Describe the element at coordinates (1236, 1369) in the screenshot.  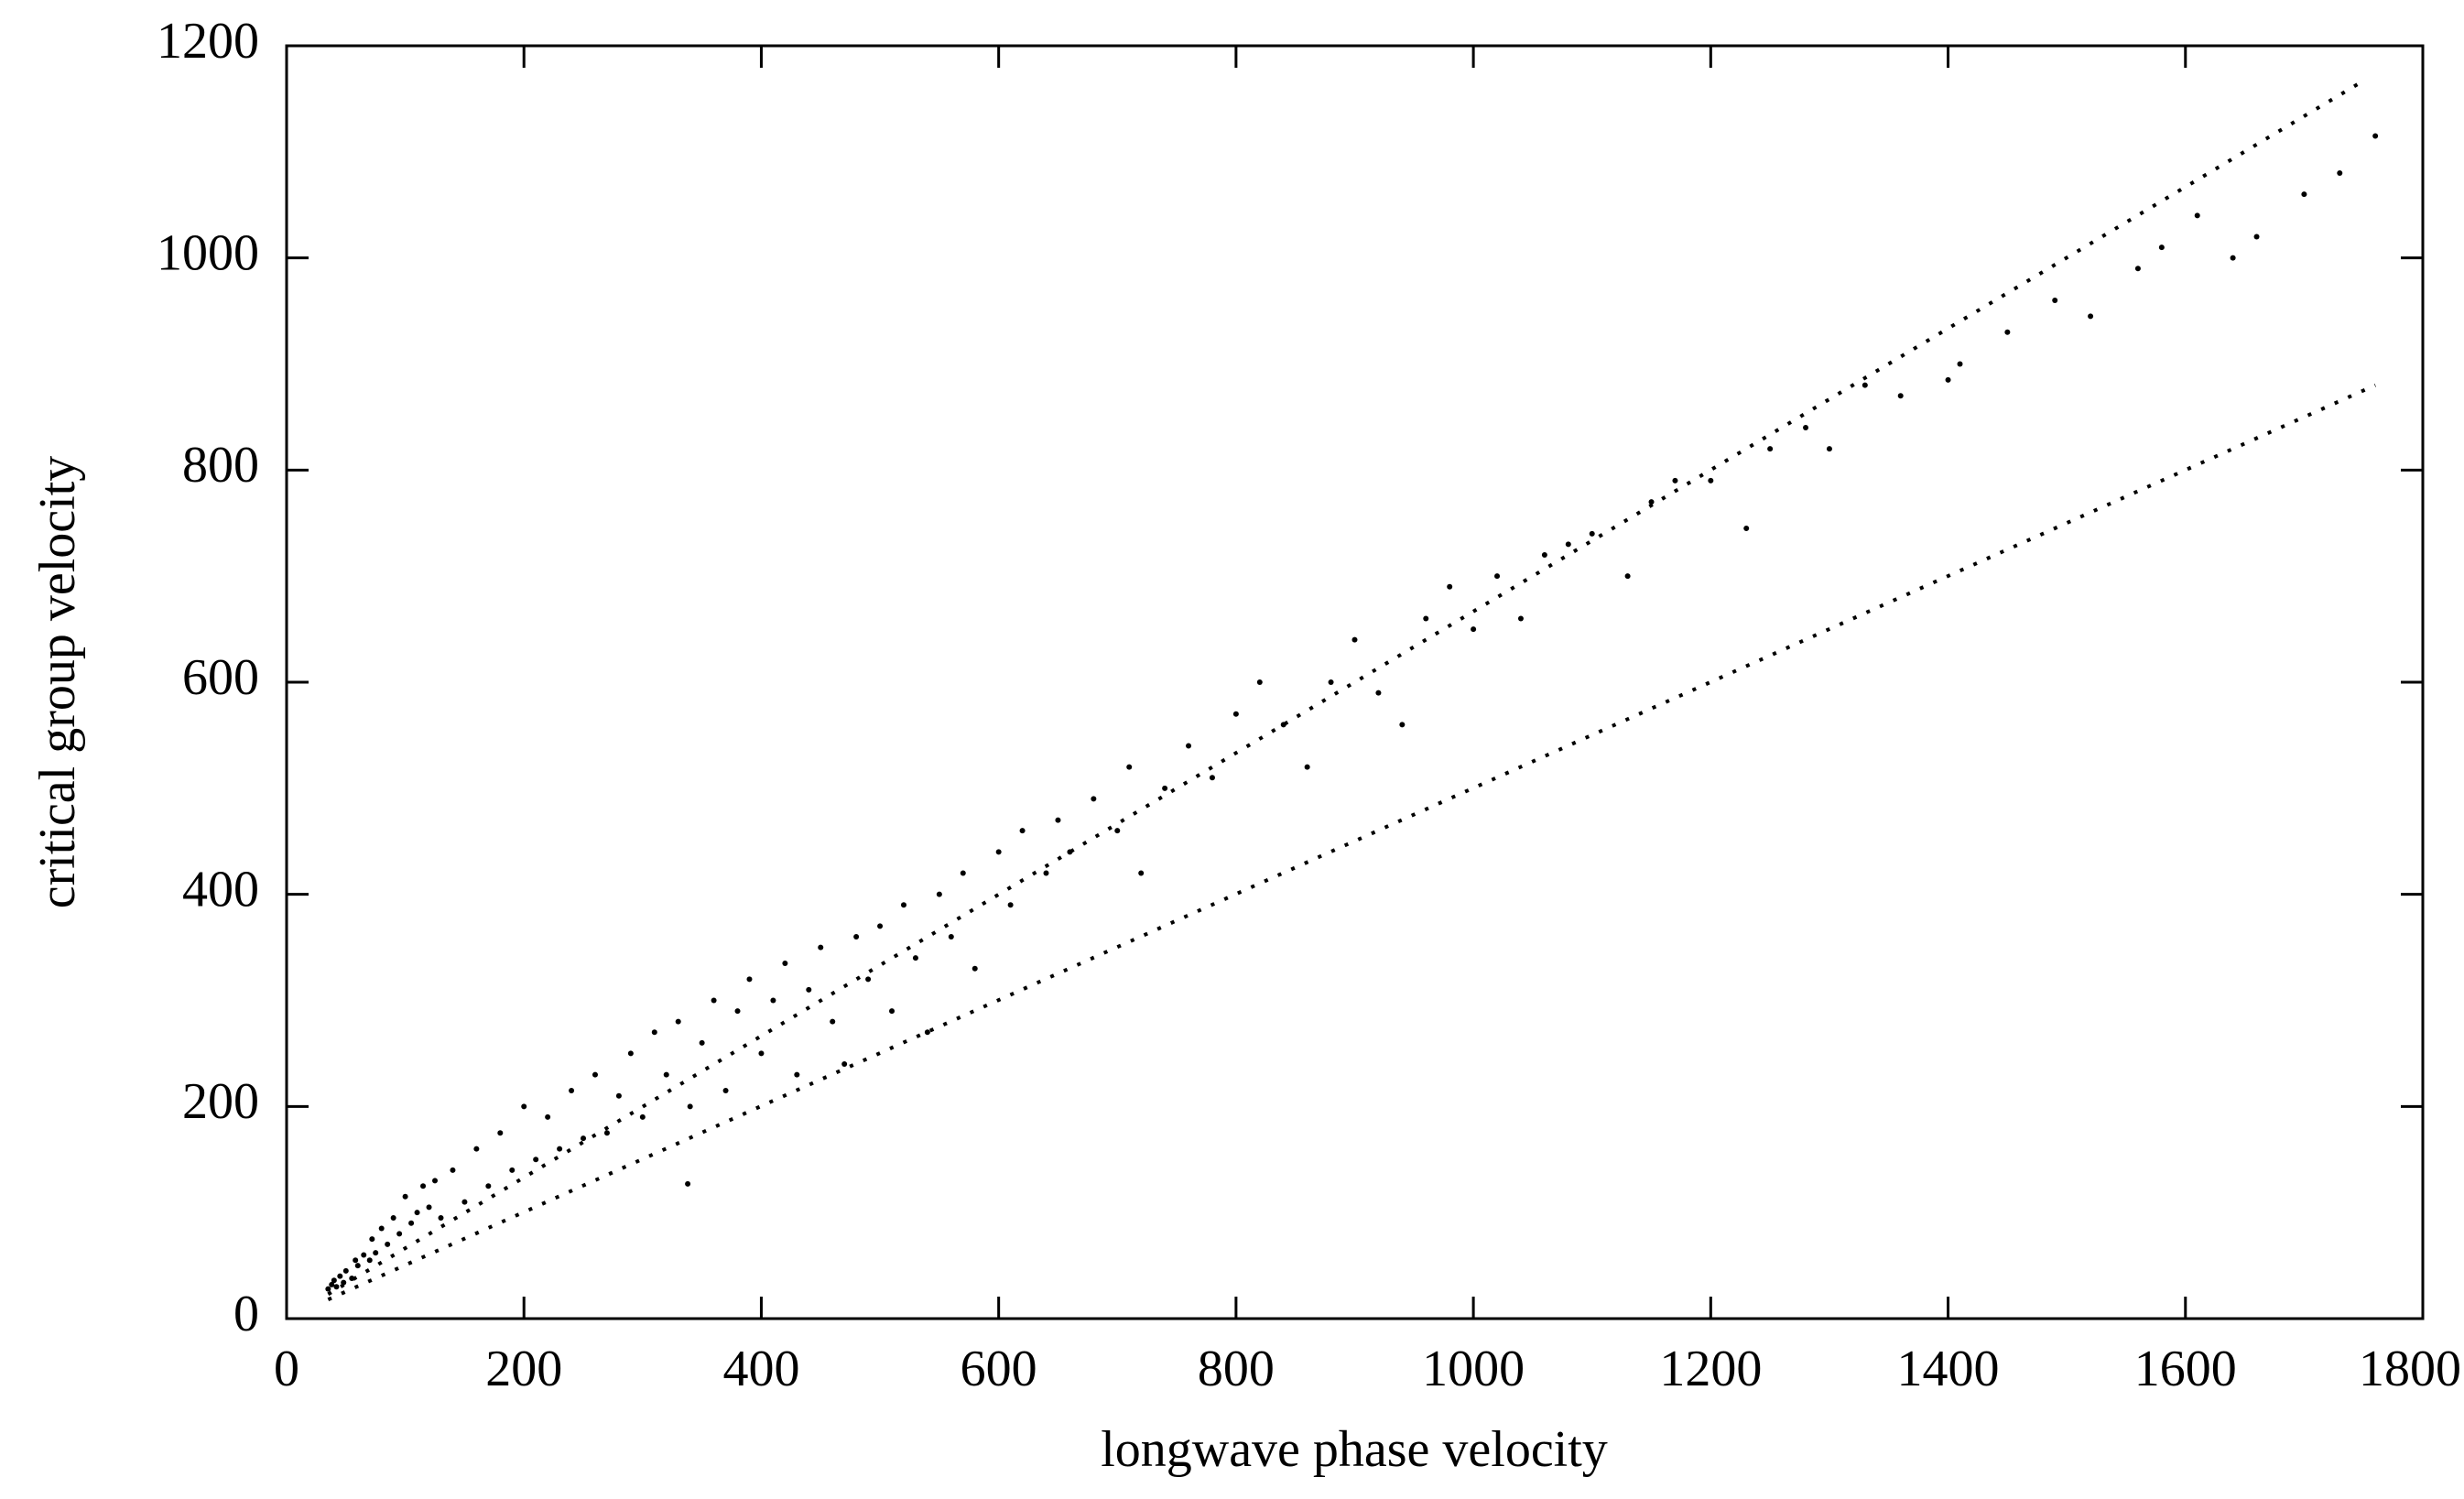
I see `x-tick-label: 800` at that location.